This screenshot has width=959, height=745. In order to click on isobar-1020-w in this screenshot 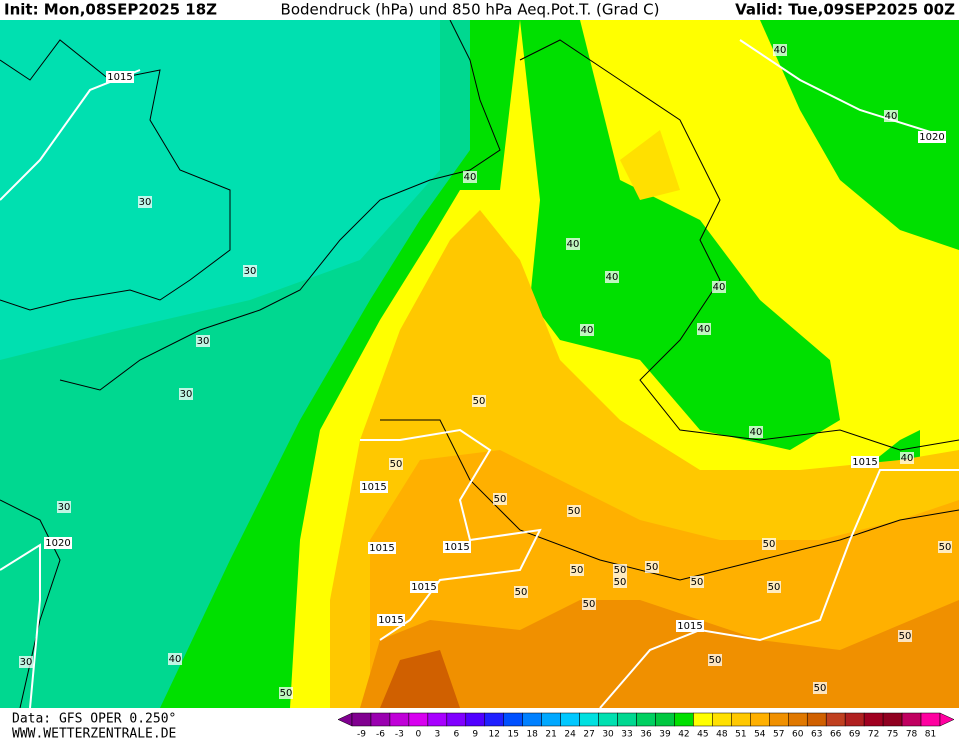, I will do `click(20, 626)`.